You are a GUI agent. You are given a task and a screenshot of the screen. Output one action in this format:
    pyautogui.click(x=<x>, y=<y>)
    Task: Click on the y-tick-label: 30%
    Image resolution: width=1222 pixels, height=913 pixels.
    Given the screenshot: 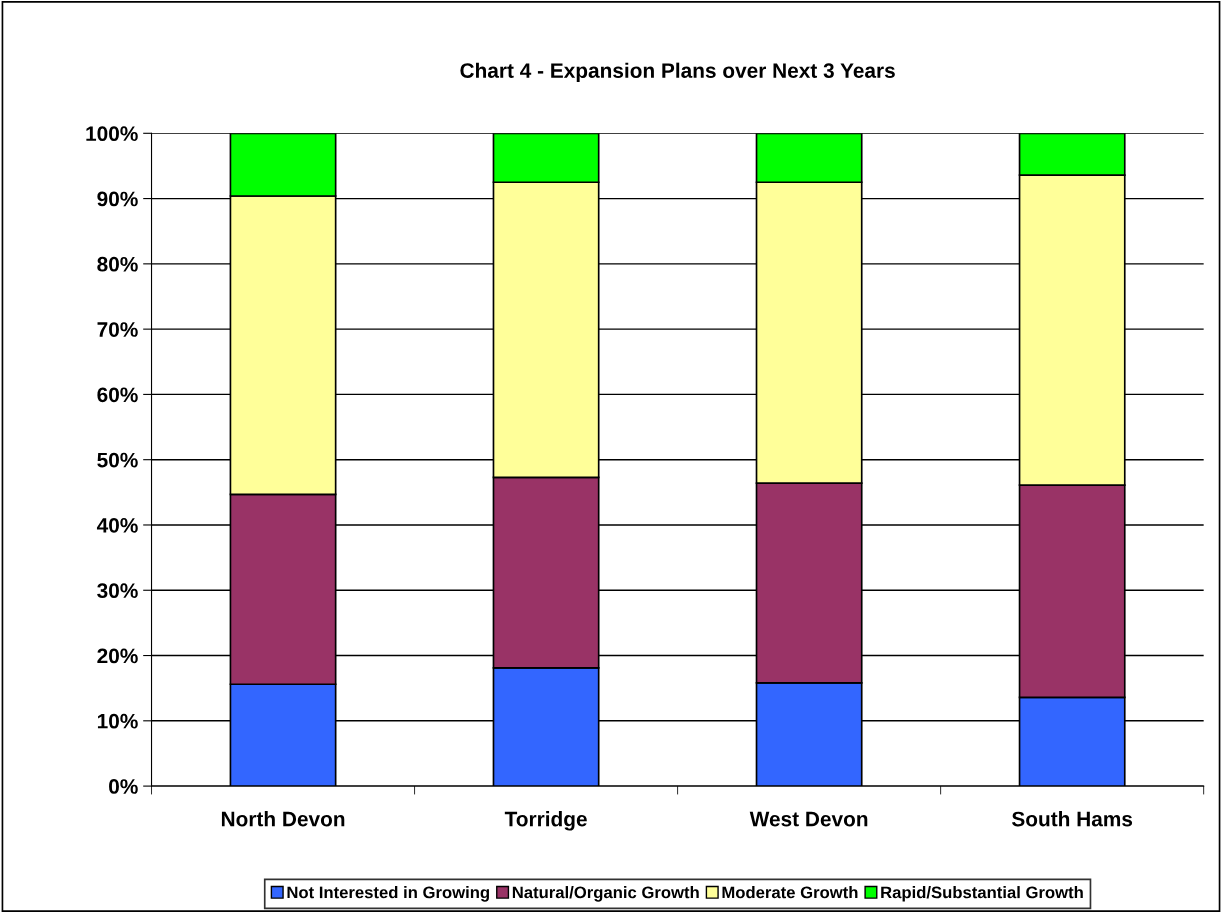 What is the action you would take?
    pyautogui.click(x=117, y=591)
    